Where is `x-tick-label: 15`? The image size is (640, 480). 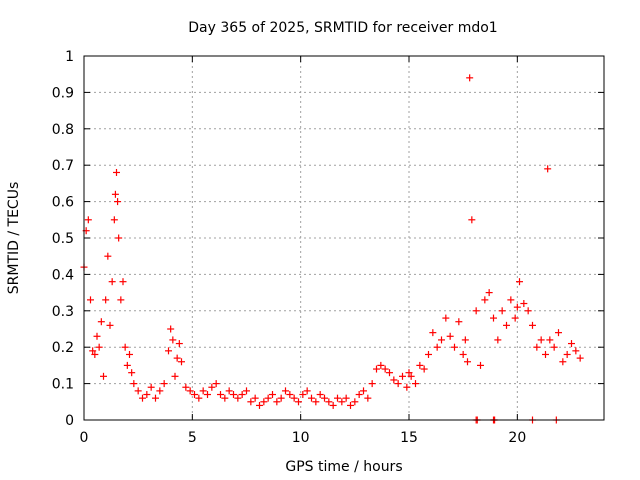
x-tick-label: 15 is located at coordinates (409, 438).